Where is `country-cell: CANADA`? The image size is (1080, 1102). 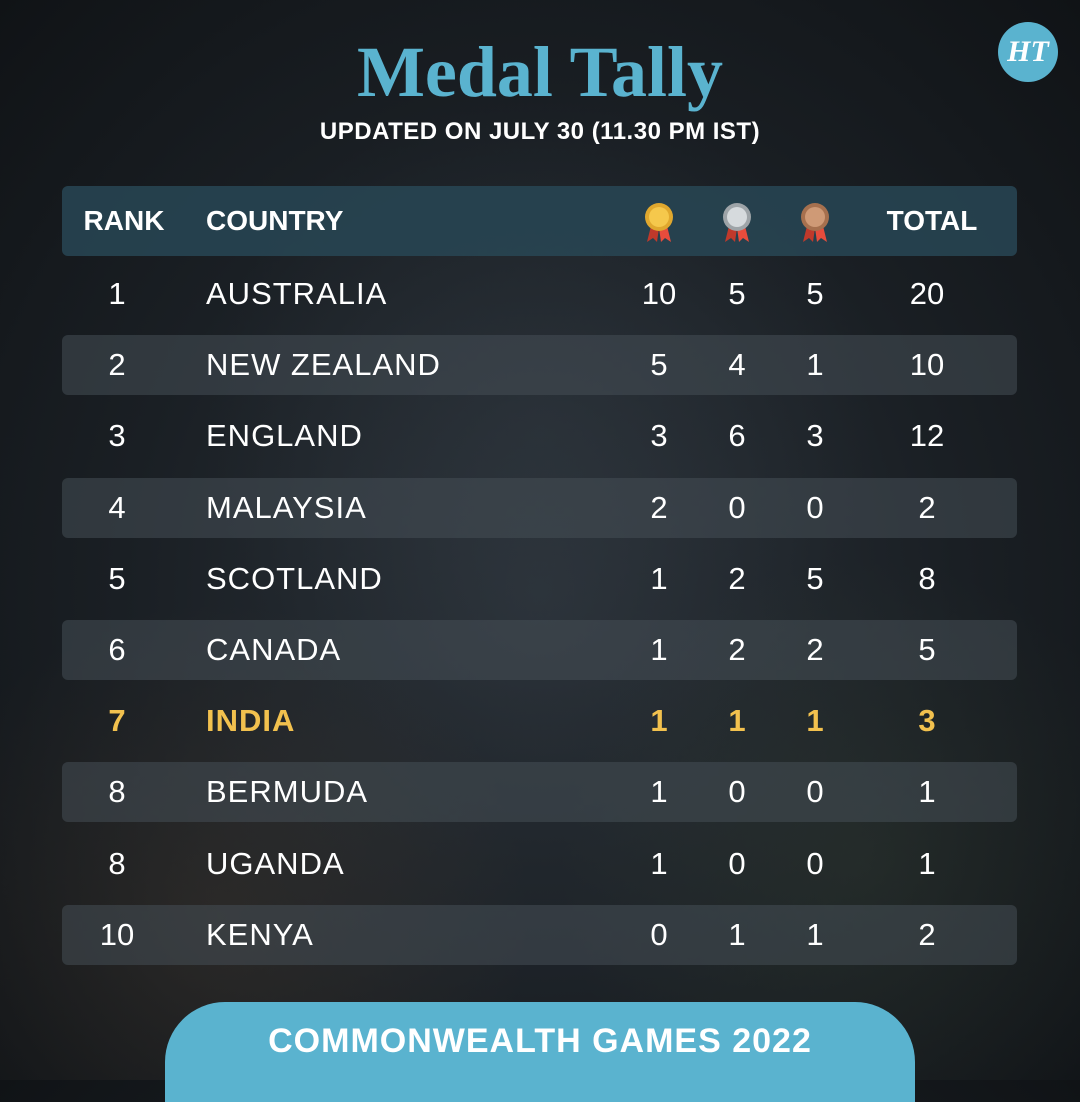 country-cell: CANADA is located at coordinates (274, 649).